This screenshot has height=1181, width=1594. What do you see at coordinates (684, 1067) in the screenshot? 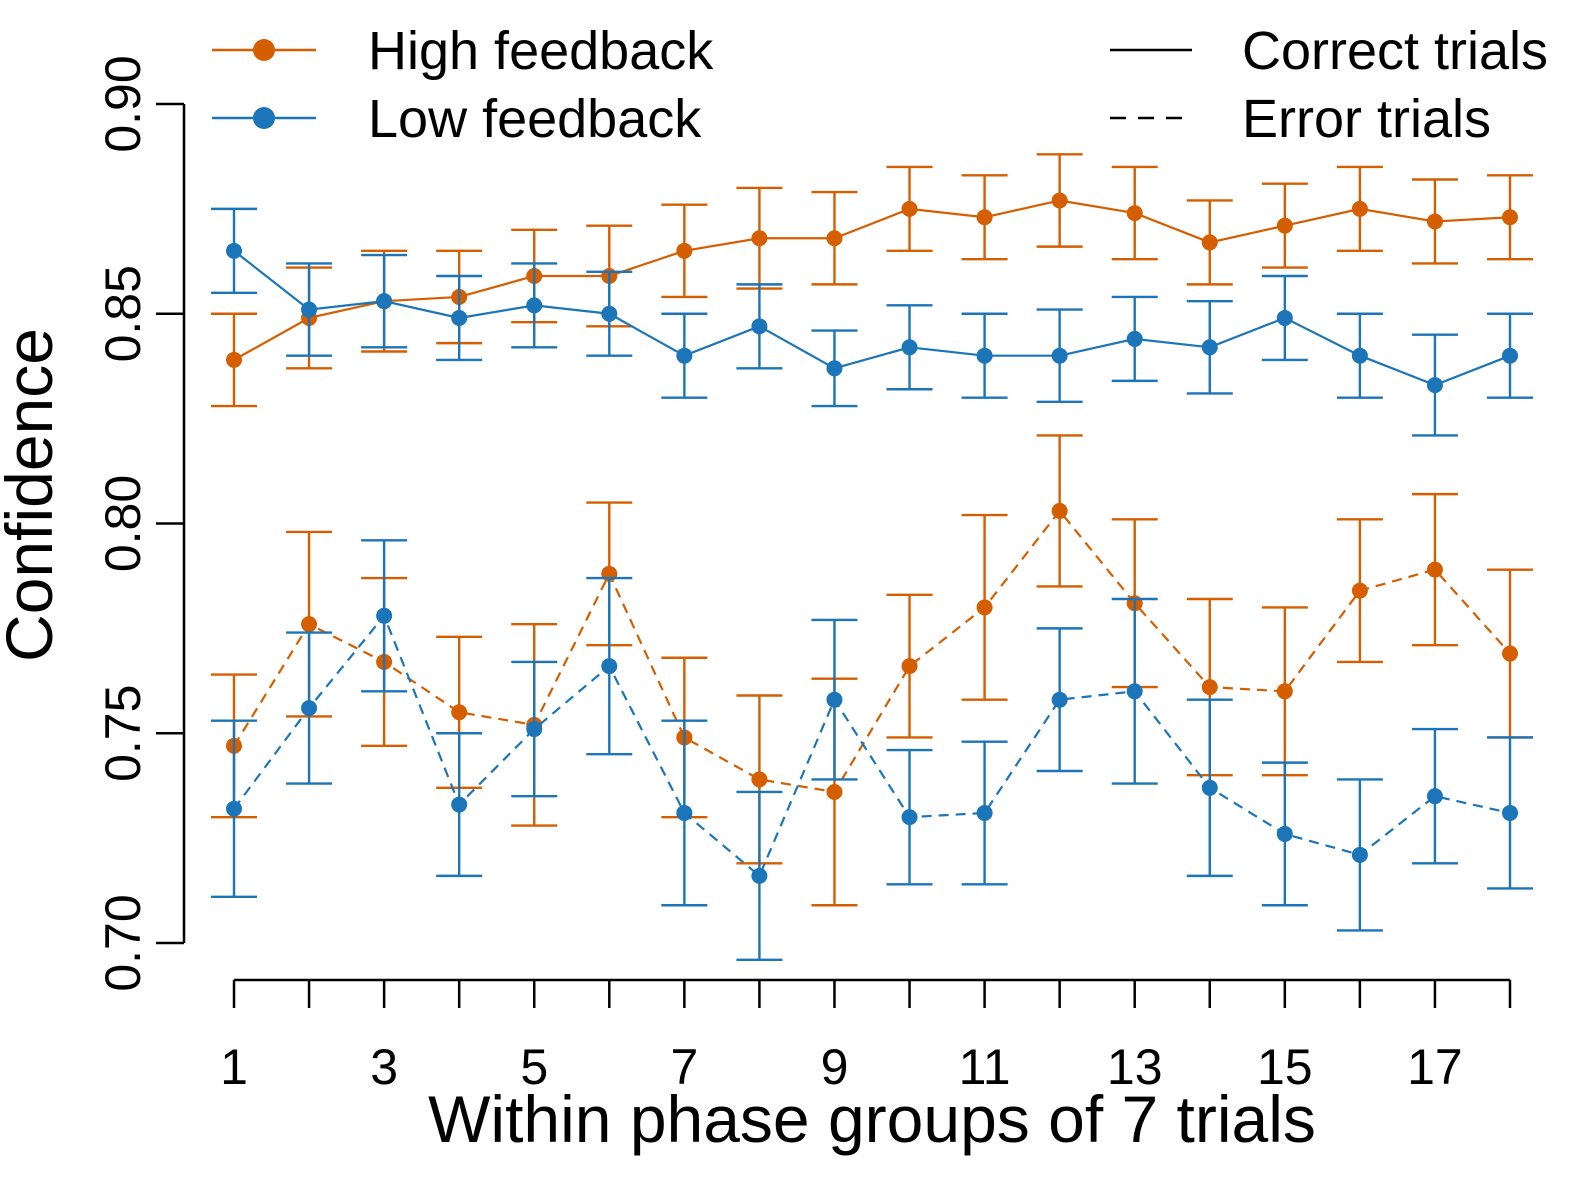
I see `x-tick-label: 7` at bounding box center [684, 1067].